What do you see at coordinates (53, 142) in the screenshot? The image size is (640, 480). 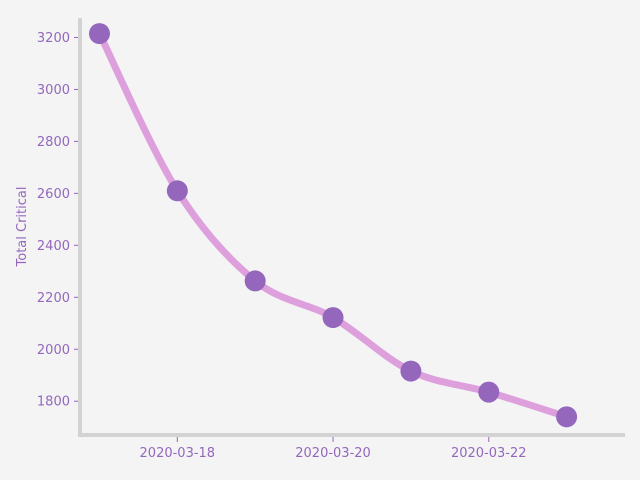 I see `y-tick-label: 2800` at bounding box center [53, 142].